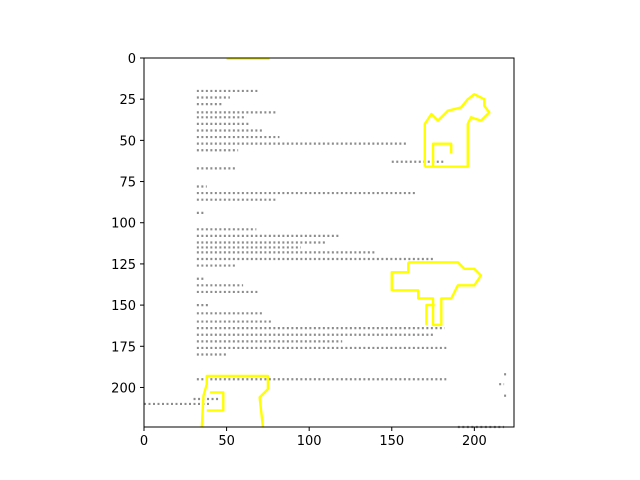 This screenshot has width=640, height=480. What do you see at coordinates (430, 314) in the screenshot?
I see `highlight-outline-2-inner` at bounding box center [430, 314].